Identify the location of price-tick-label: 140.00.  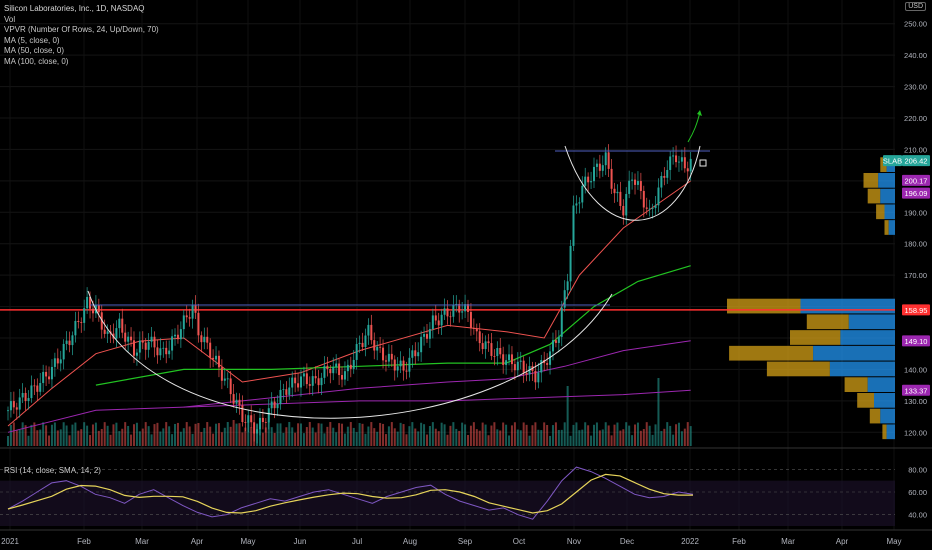
(915, 369).